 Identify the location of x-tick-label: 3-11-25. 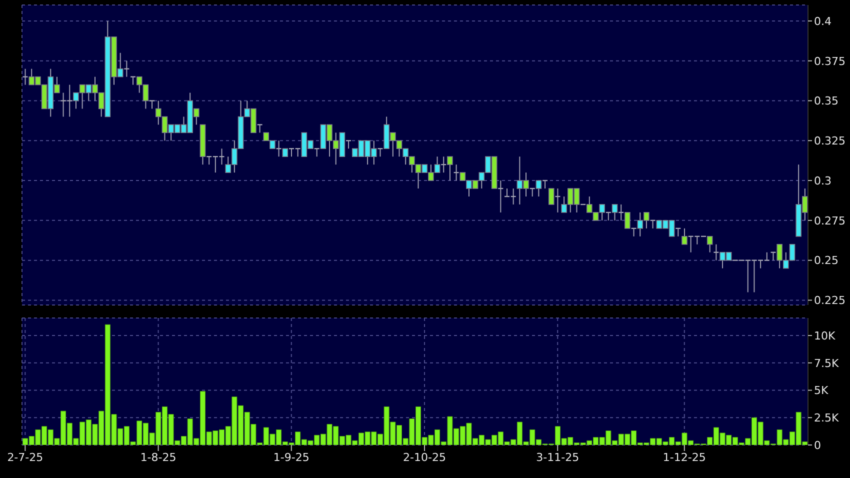
(558, 457).